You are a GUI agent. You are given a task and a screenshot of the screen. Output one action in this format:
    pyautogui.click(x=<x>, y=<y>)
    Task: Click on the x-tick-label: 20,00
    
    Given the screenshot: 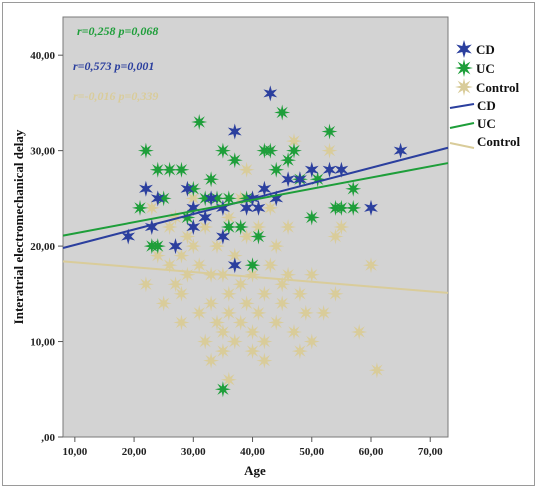 What is the action you would take?
    pyautogui.click(x=134, y=452)
    